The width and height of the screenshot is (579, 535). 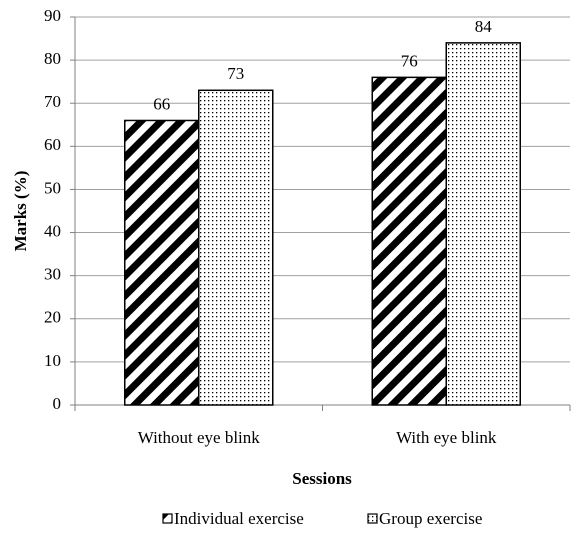 What do you see at coordinates (239, 518) in the screenshot?
I see `legend-label: Individual exercise` at bounding box center [239, 518].